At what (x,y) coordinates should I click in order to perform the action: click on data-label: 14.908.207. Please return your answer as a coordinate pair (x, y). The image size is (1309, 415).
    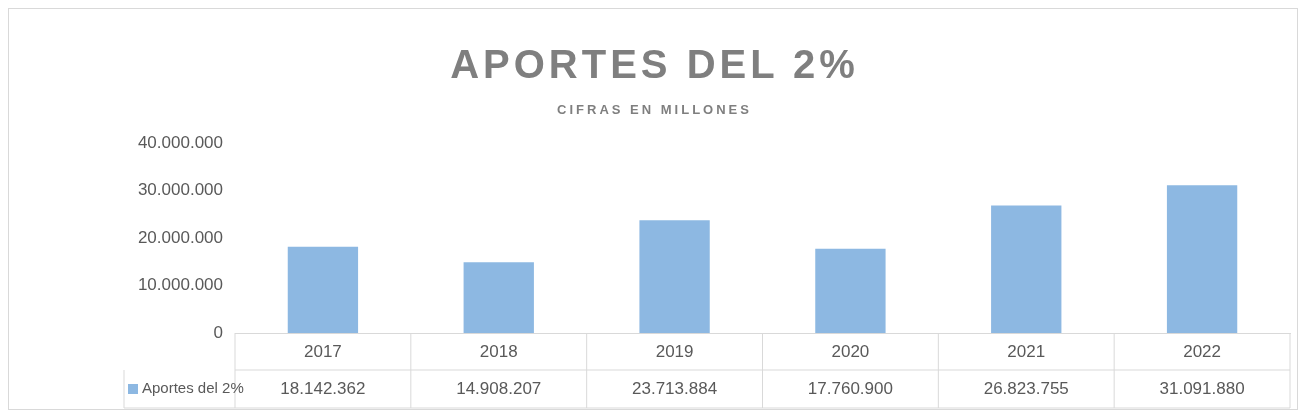
    Looking at the image, I should click on (499, 388).